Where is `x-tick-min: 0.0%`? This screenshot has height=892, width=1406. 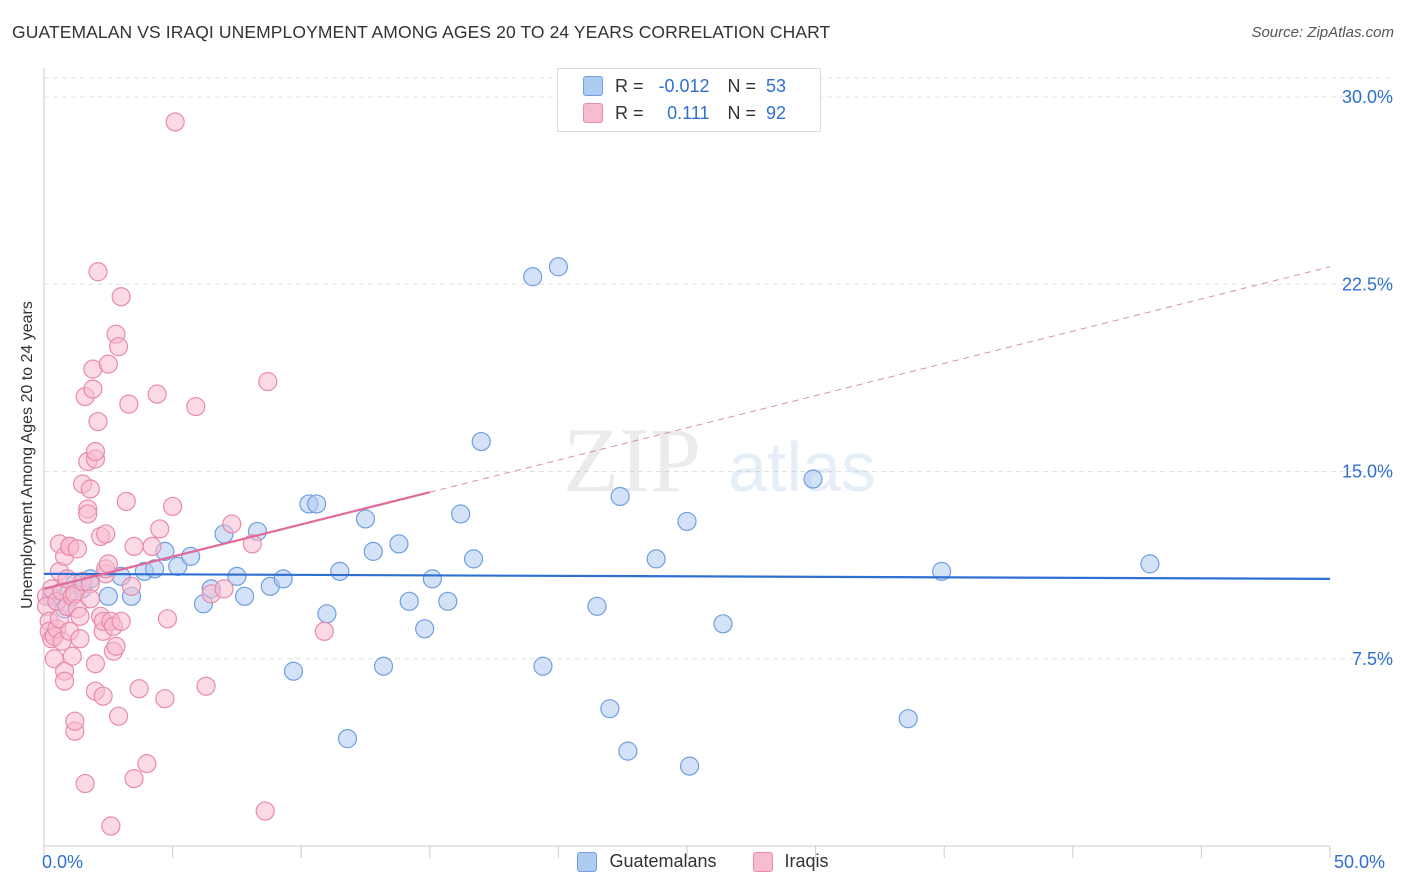 x-tick-min: 0.0% is located at coordinates (63, 862).